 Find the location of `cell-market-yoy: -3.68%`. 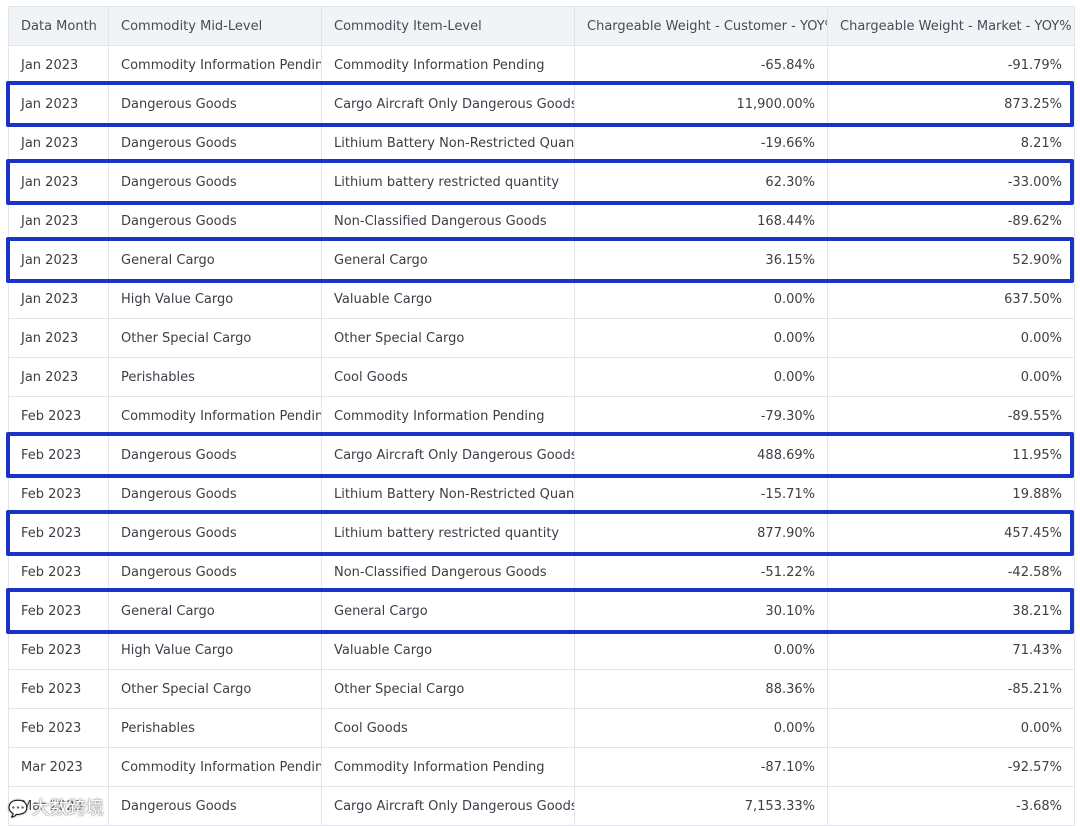

cell-market-yoy: -3.68% is located at coordinates (951, 806).